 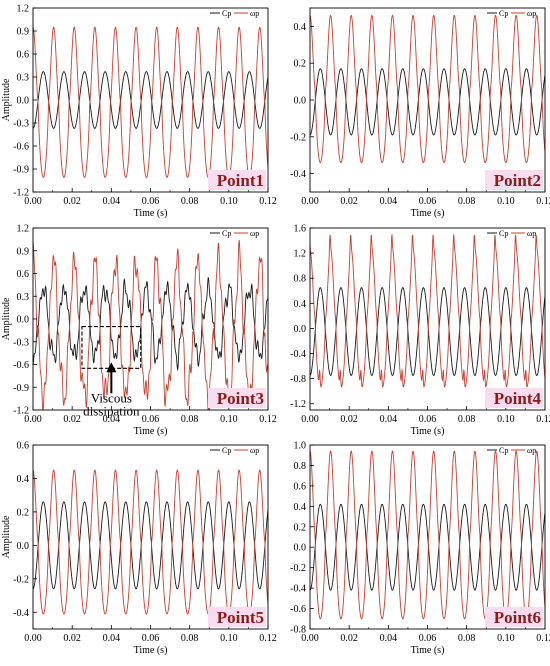 What do you see at coordinates (240, 617) in the screenshot?
I see `point-label: Point5` at bounding box center [240, 617].